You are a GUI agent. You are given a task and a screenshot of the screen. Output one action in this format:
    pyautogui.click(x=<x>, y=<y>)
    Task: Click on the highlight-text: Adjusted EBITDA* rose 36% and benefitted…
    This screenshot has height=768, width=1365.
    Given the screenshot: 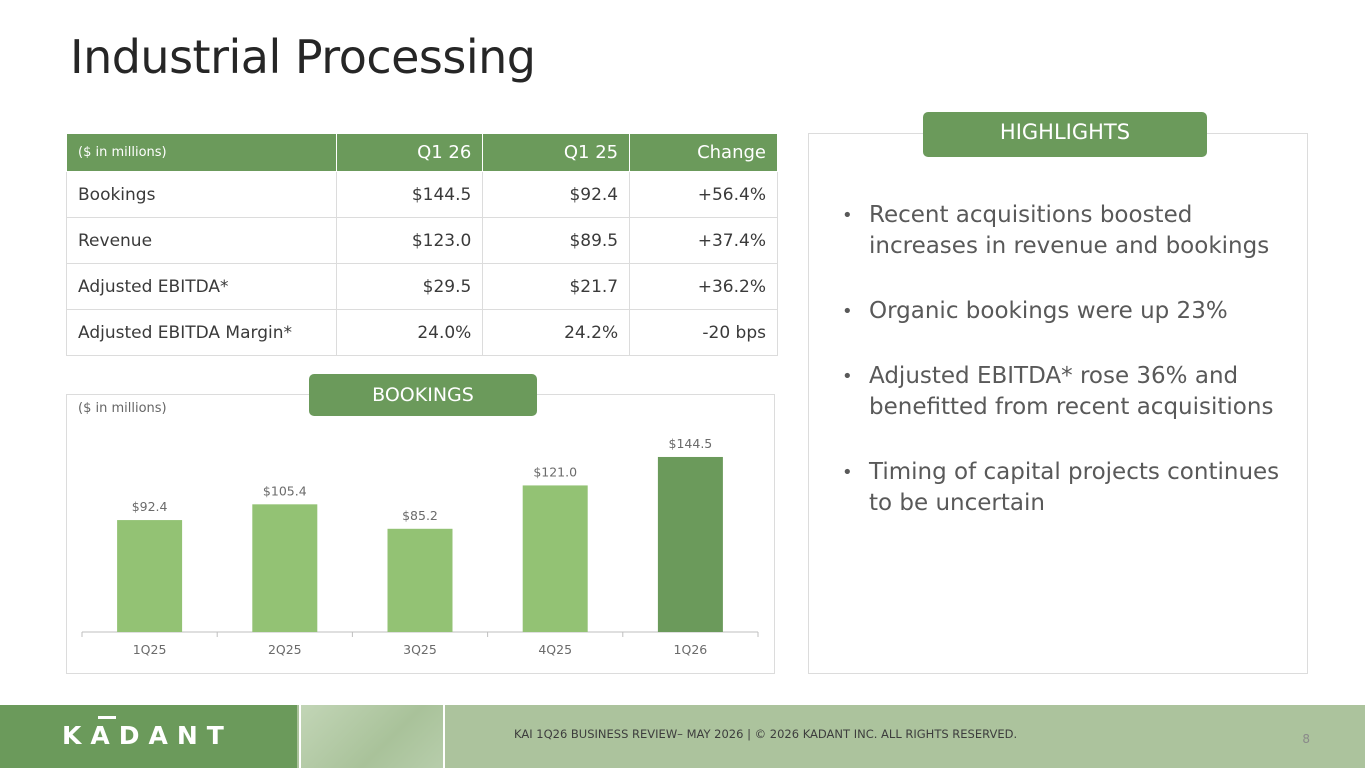 What is the action you would take?
    pyautogui.click(x=1071, y=391)
    